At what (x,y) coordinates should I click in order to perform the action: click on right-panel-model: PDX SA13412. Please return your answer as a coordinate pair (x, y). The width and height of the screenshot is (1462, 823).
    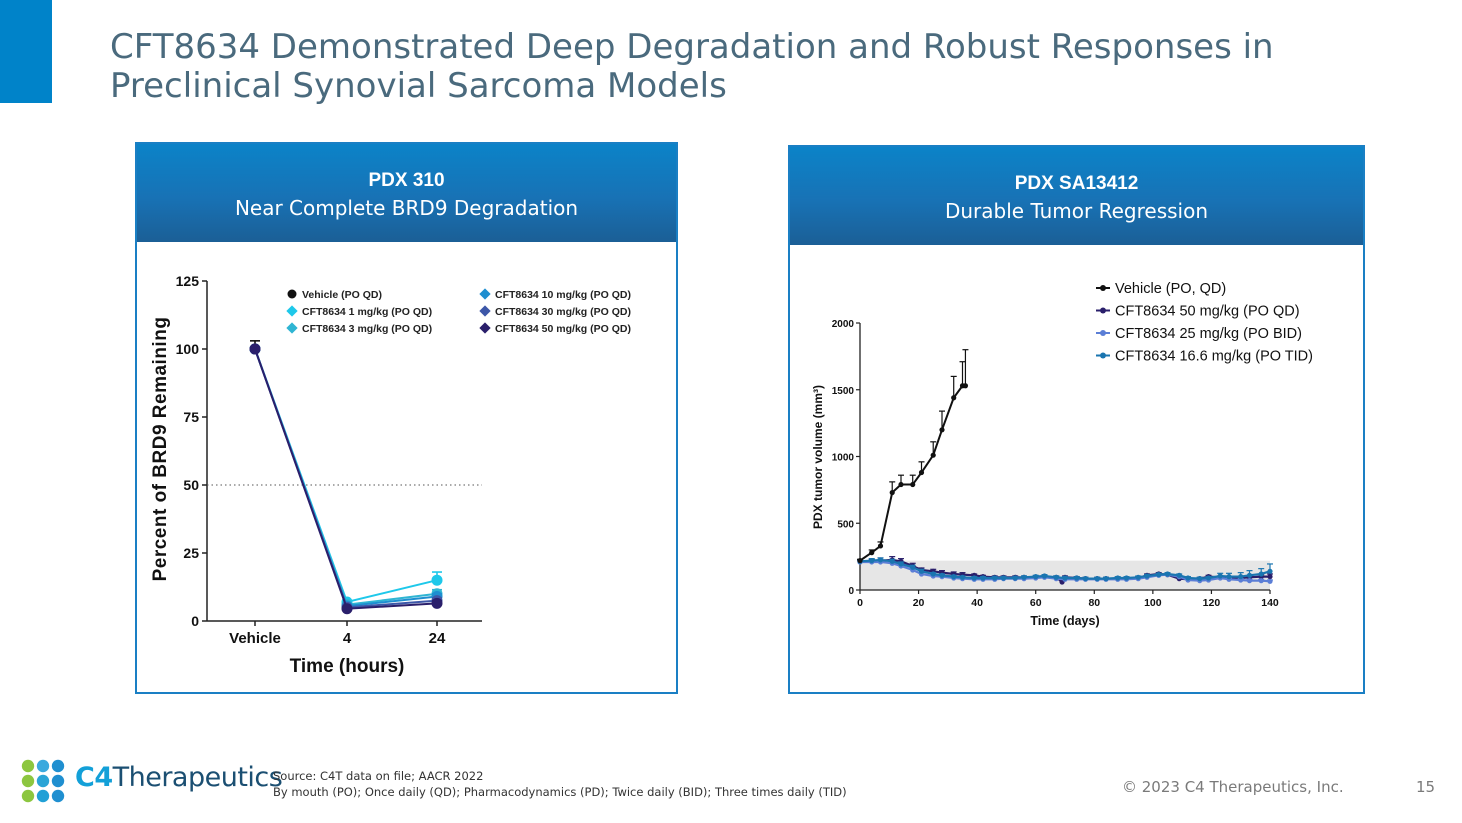
    Looking at the image, I should click on (1076, 183).